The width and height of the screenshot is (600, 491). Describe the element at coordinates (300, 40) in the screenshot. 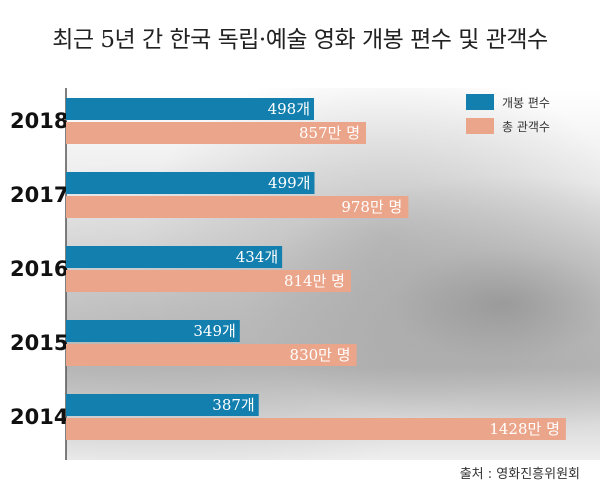

I see `chart-title: 최근 5년 간 한국 독립·예술 영화 개봉 편수 및 관객수` at that location.